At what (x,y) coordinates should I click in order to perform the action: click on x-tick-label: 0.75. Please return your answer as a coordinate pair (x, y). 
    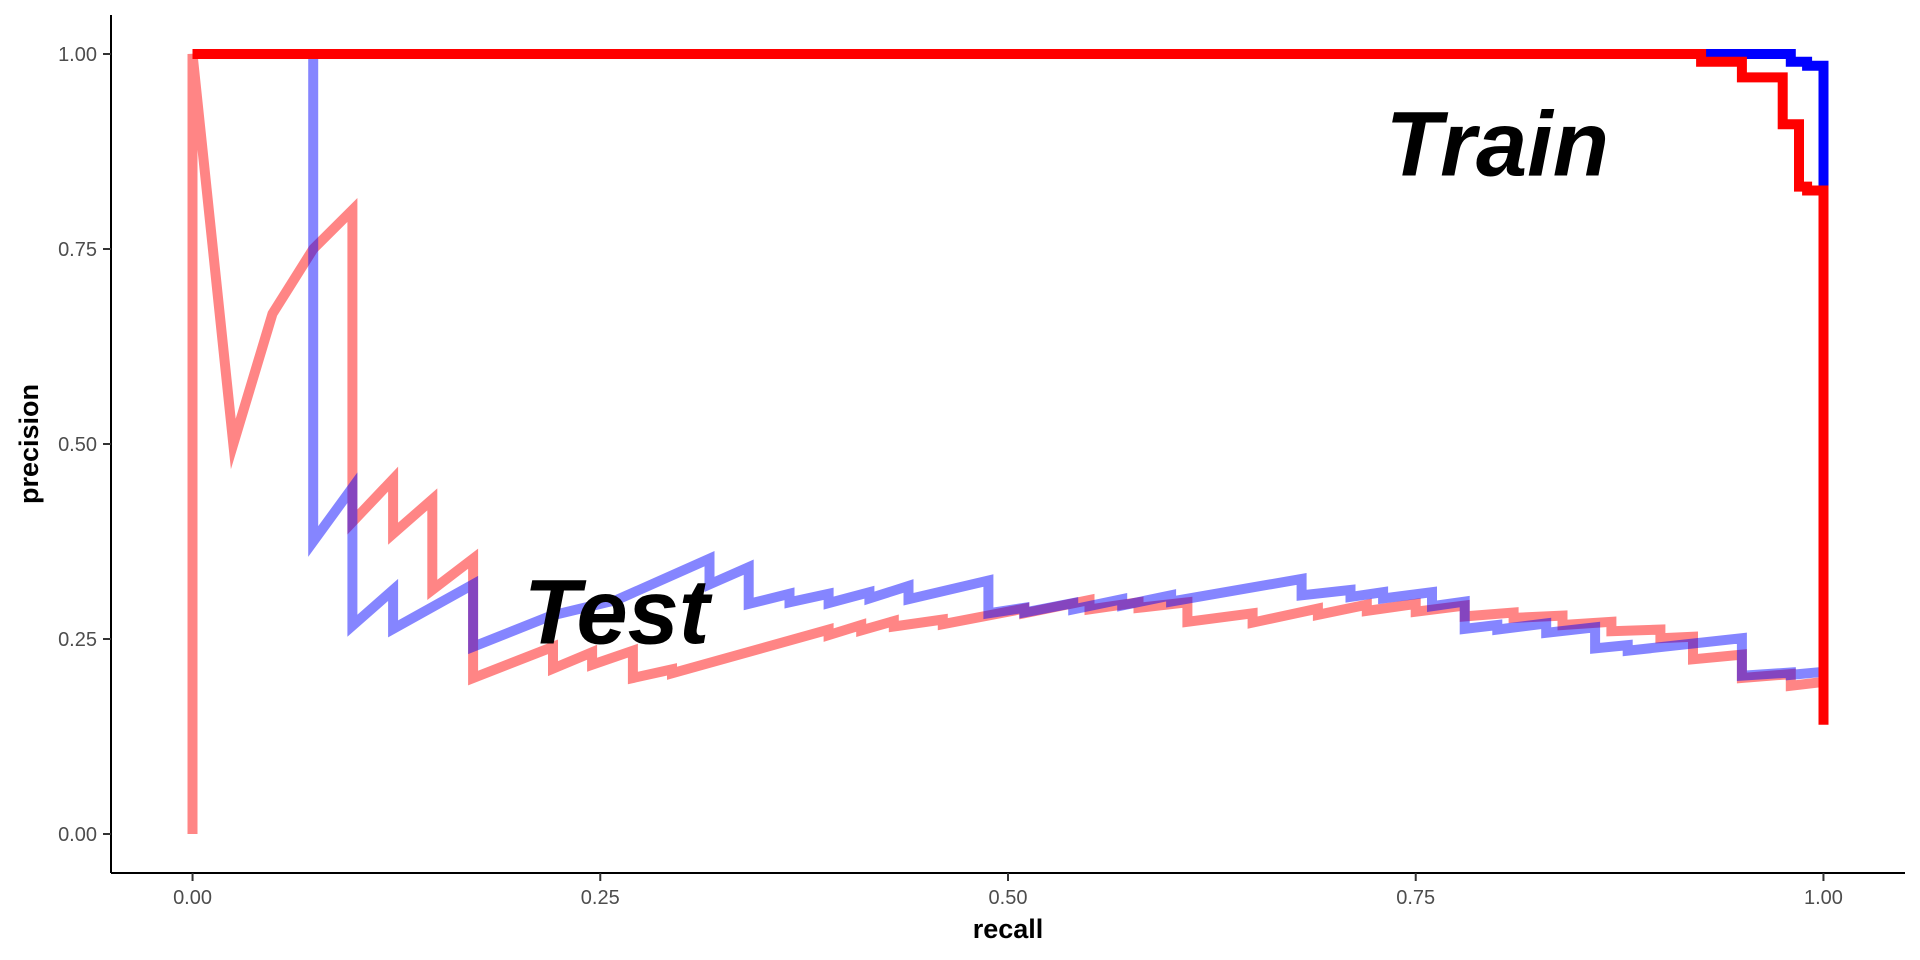
    Looking at the image, I should click on (1415, 898).